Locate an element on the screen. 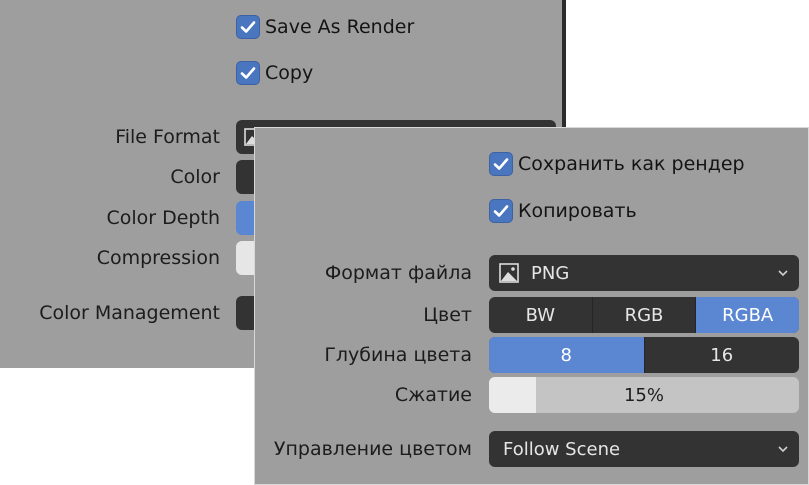 Image resolution: width=809 pixels, height=485 pixels. color-depth-label: Глубина цвета is located at coordinates (398, 355).